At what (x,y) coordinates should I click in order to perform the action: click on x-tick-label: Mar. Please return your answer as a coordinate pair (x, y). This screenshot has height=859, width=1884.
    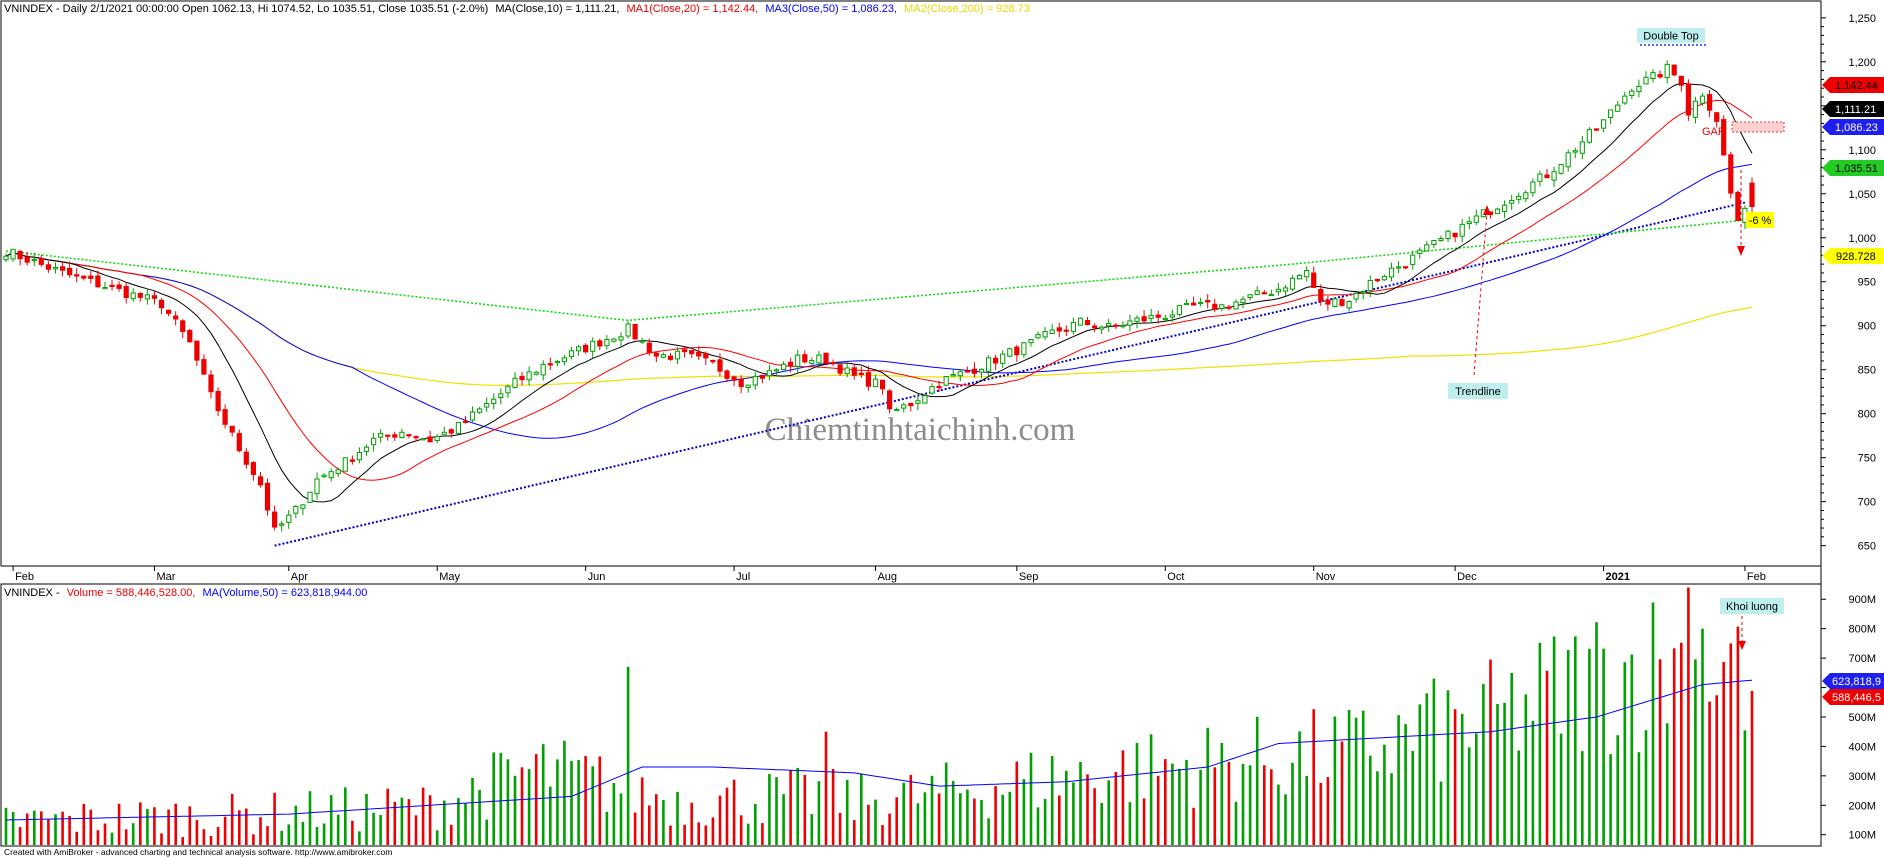
    Looking at the image, I should click on (165, 577).